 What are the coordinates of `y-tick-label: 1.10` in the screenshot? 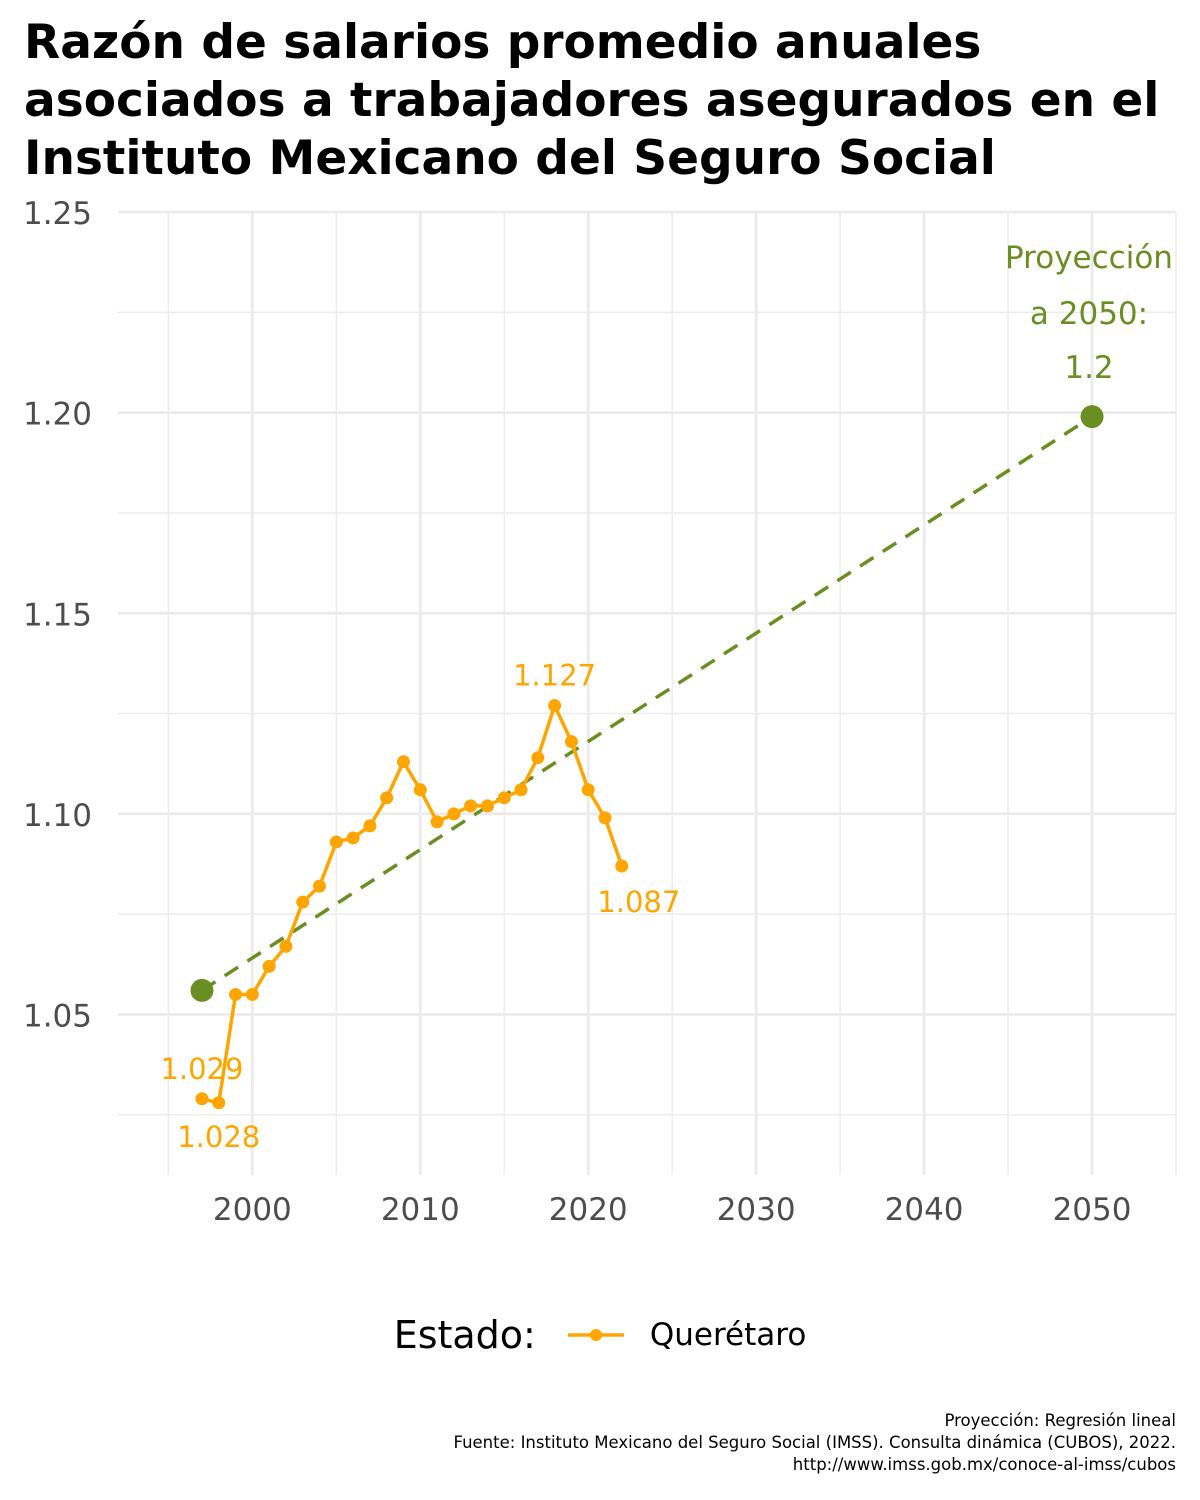 It's located at (57, 816).